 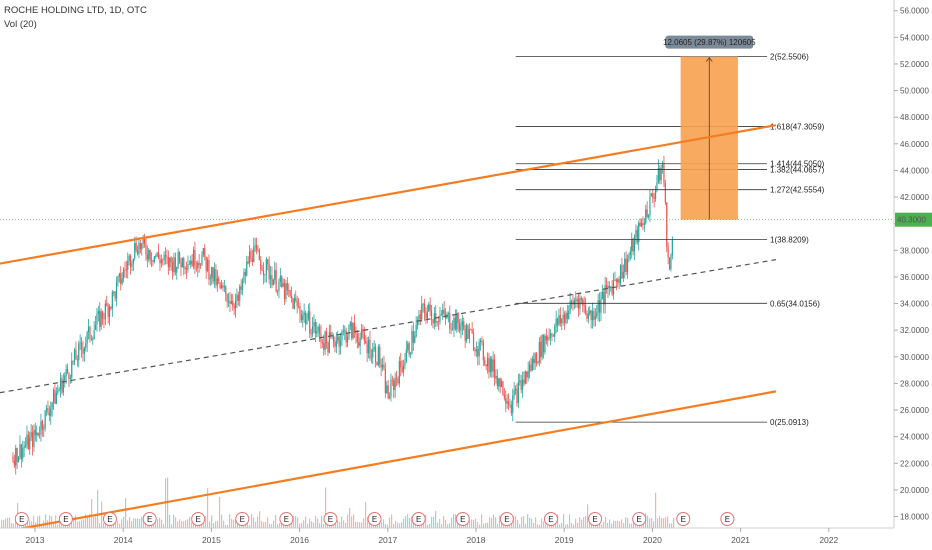 I want to click on price-range-label-bg, so click(x=709, y=42).